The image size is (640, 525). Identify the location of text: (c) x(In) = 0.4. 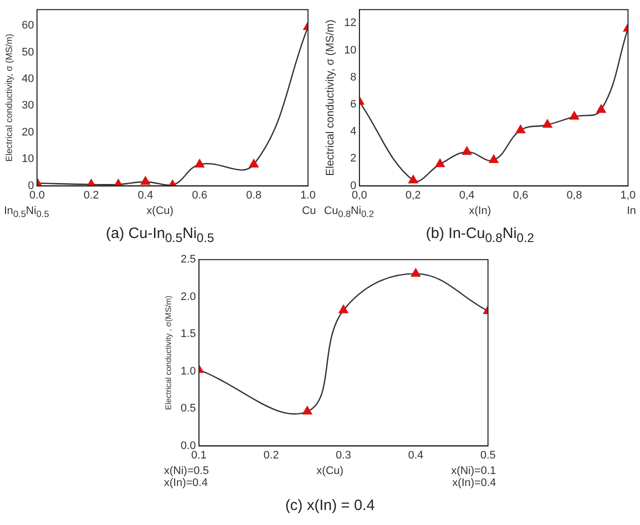
(330, 505).